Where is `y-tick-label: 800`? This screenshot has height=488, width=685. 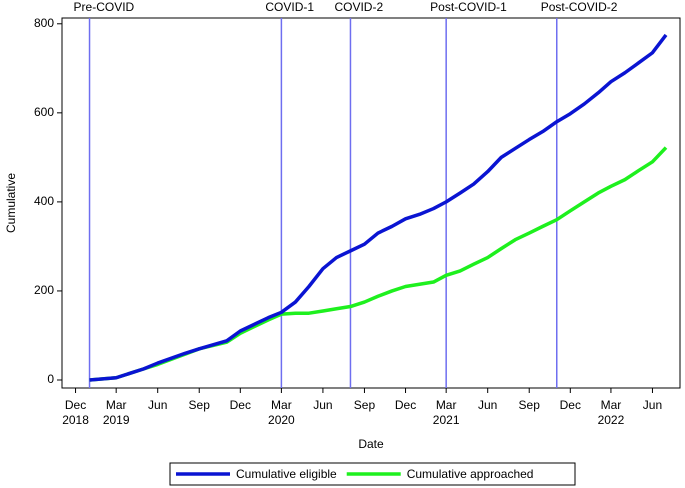
y-tick-label: 800 is located at coordinates (44, 23).